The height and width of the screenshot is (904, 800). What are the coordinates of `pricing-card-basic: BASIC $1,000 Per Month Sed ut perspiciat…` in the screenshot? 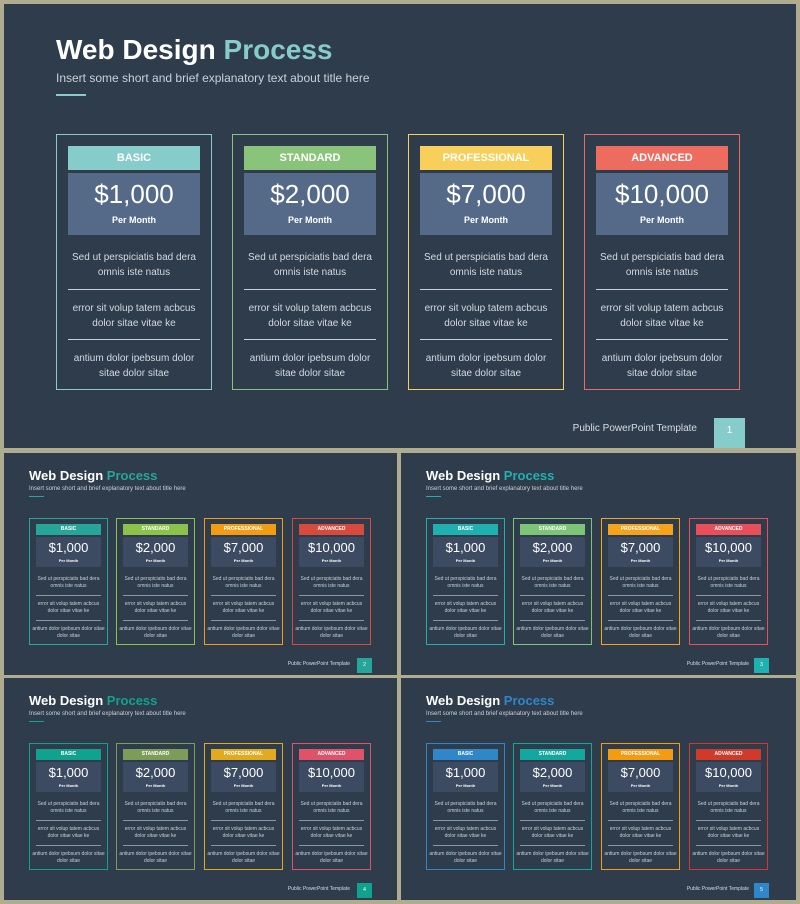 It's located at (68, 581).